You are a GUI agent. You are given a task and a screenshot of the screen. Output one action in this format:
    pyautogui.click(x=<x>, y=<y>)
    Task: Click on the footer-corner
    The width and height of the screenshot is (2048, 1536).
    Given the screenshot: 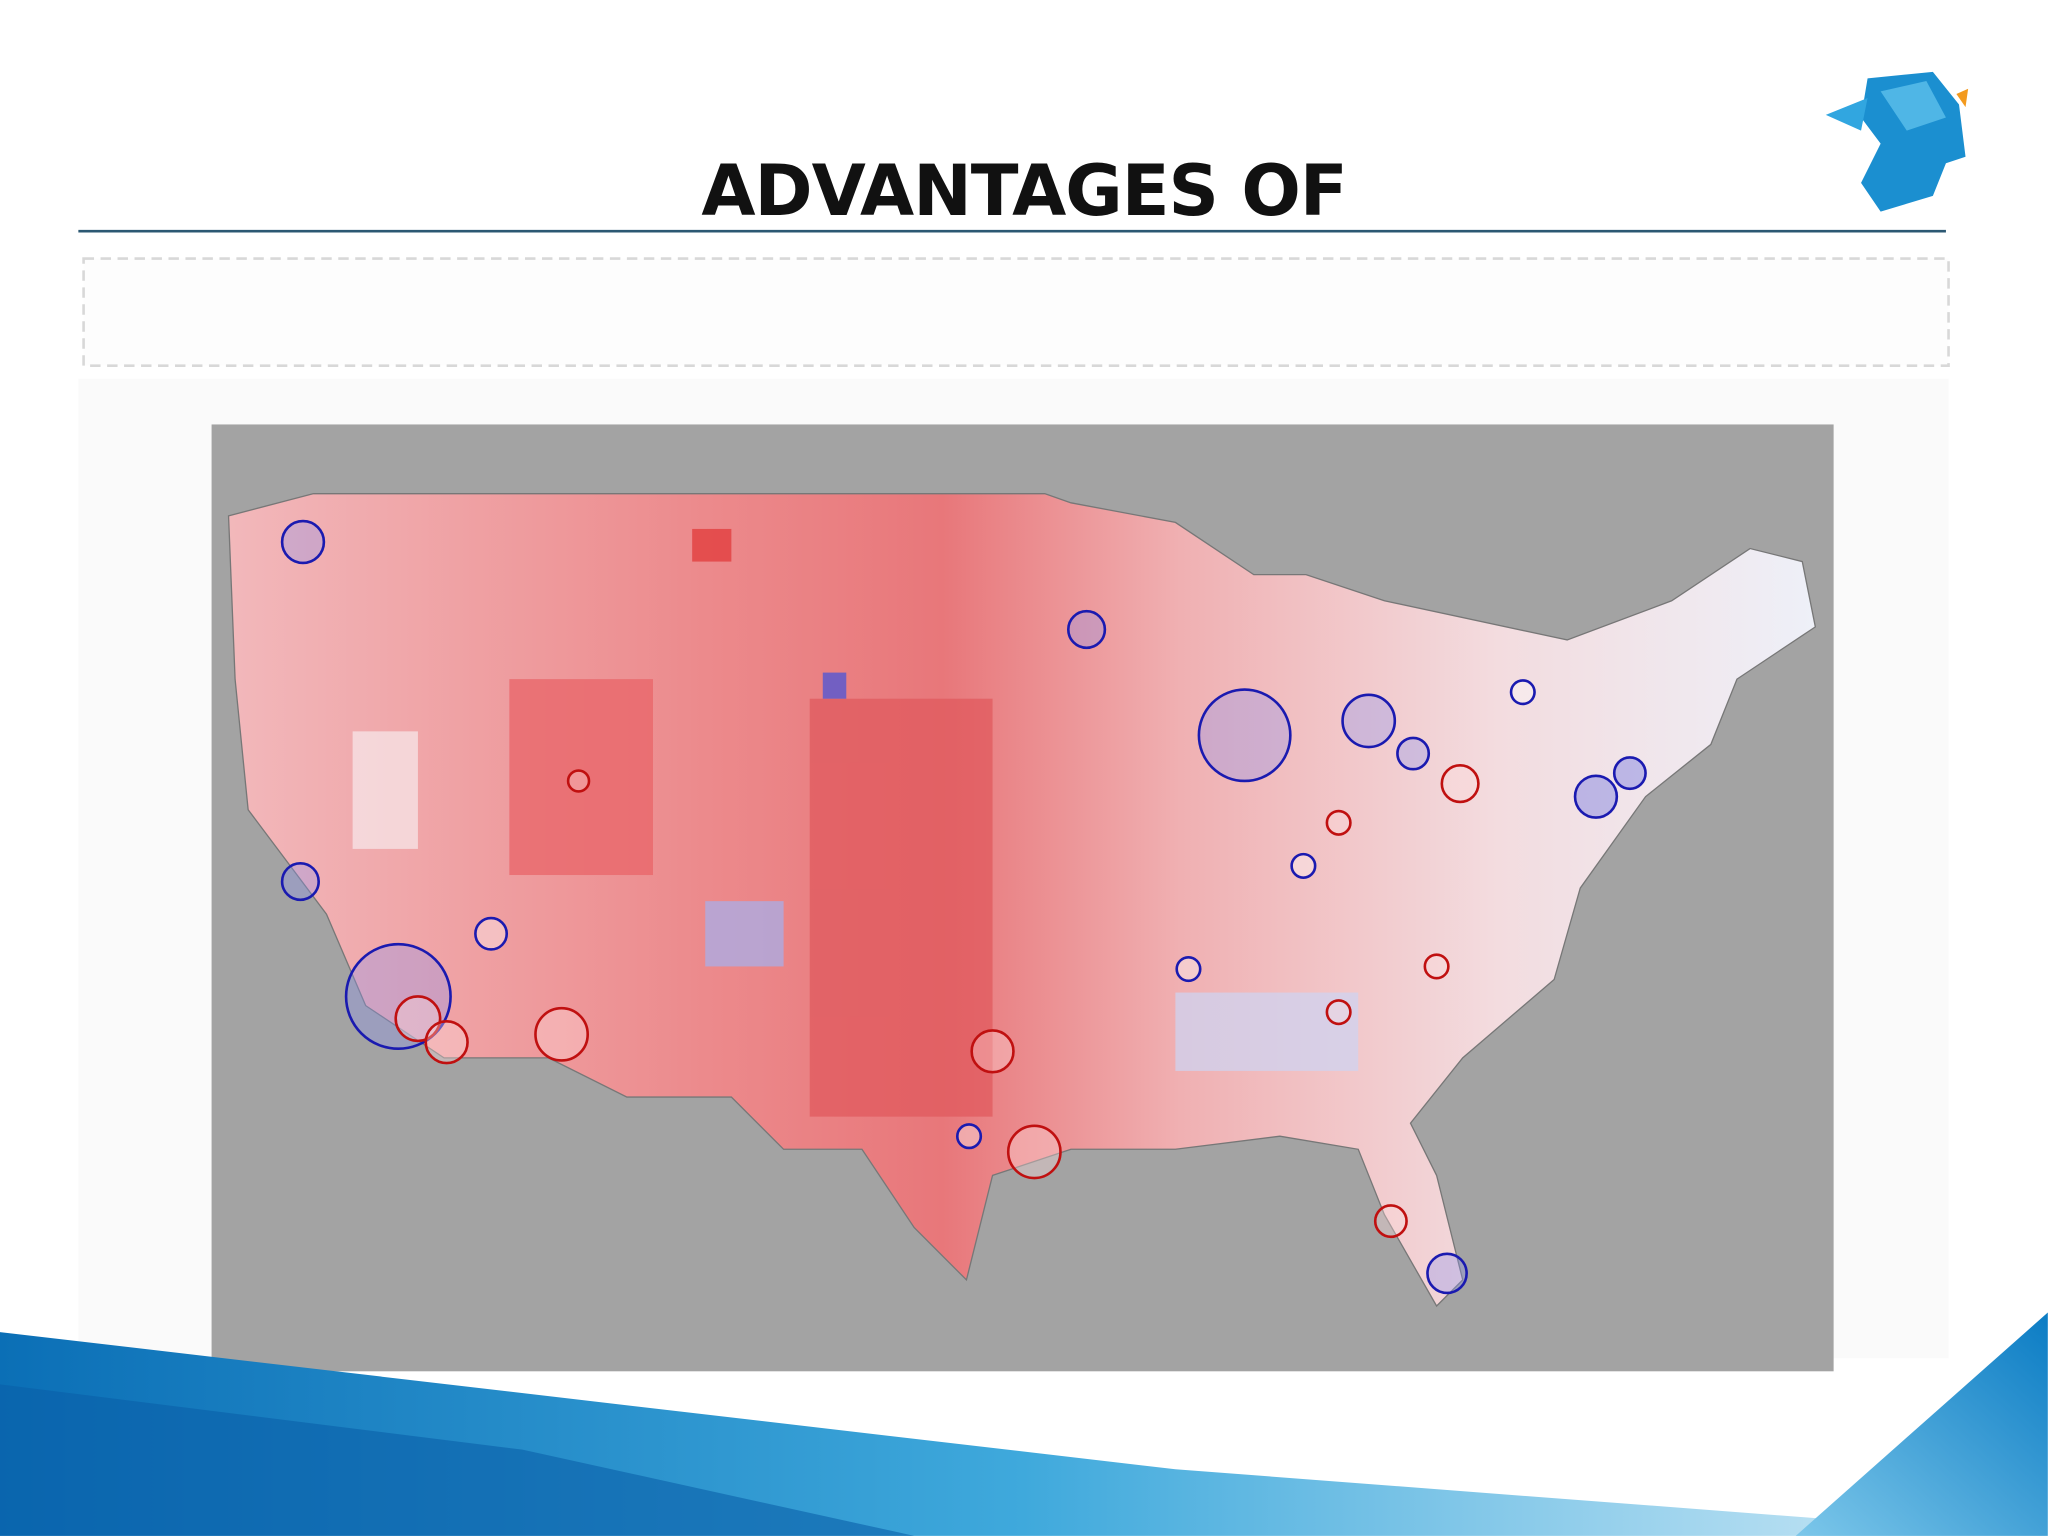 What is the action you would take?
    pyautogui.click(x=1921, y=1424)
    